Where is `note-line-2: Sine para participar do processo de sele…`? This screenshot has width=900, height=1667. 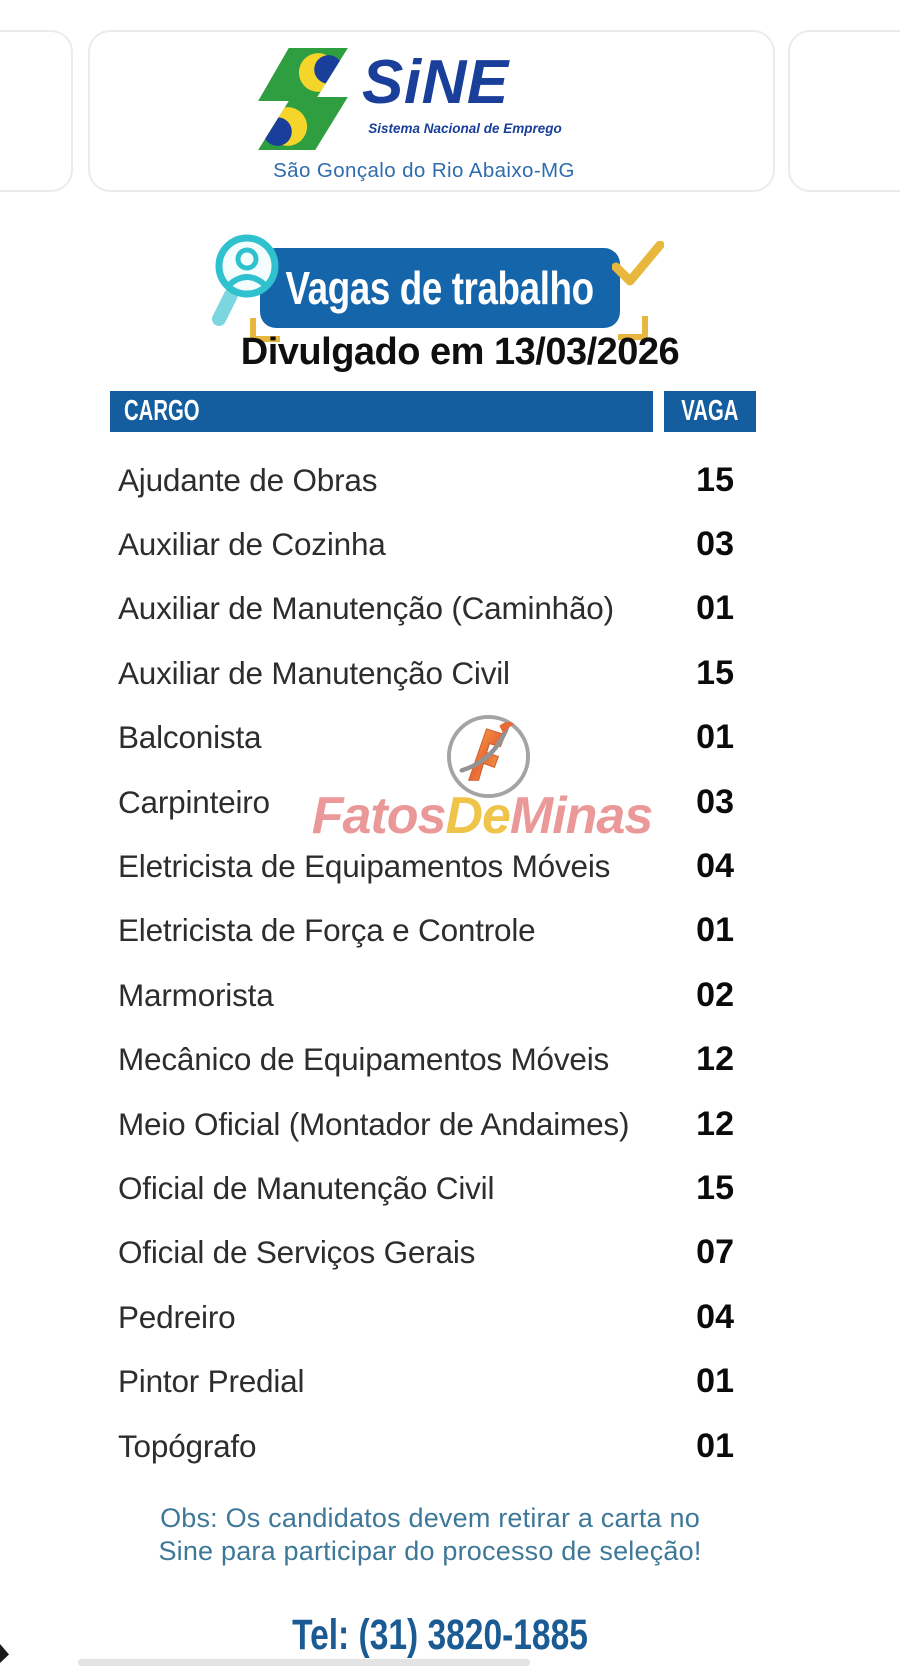 note-line-2: Sine para participar do processo de sele… is located at coordinates (430, 1551).